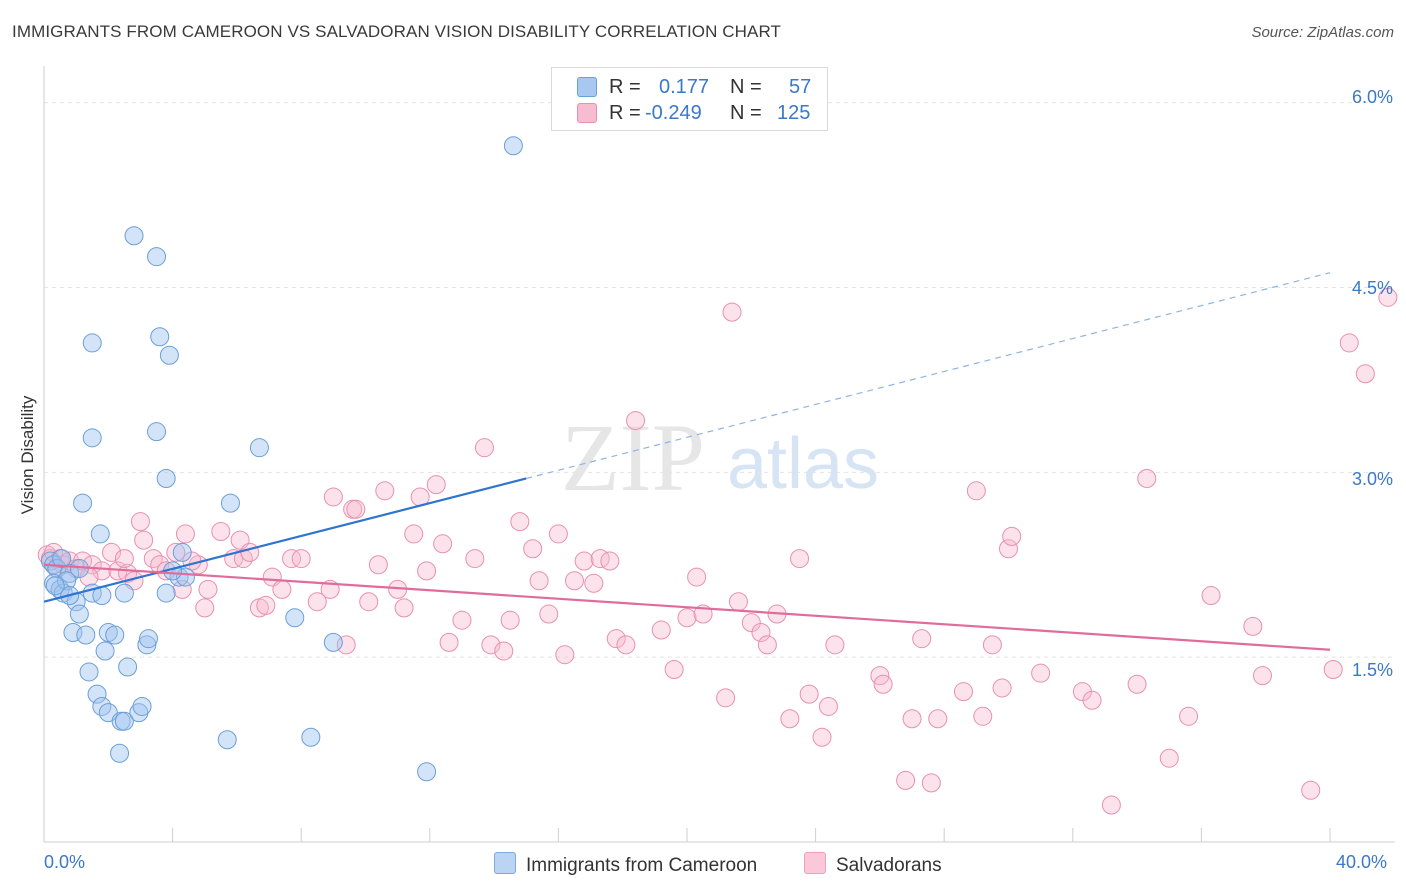 Image resolution: width=1406 pixels, height=892 pixels. Describe the element at coordinates (1362, 862) in the screenshot. I see `x-tick-label-max: 40.0%` at that location.